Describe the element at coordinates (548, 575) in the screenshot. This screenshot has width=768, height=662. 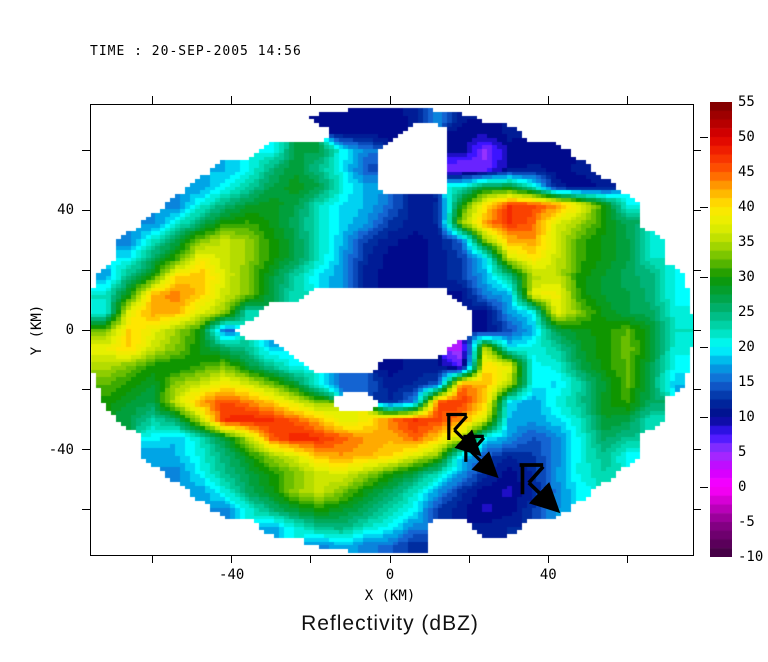
I see `x-tick-label: 40` at that location.